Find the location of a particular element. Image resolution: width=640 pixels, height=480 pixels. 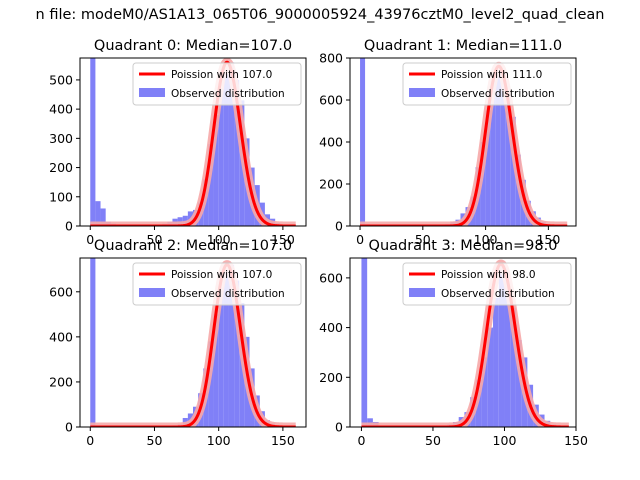

panel-title: Quadrant 1: Median=111.0 is located at coordinates (463, 46).